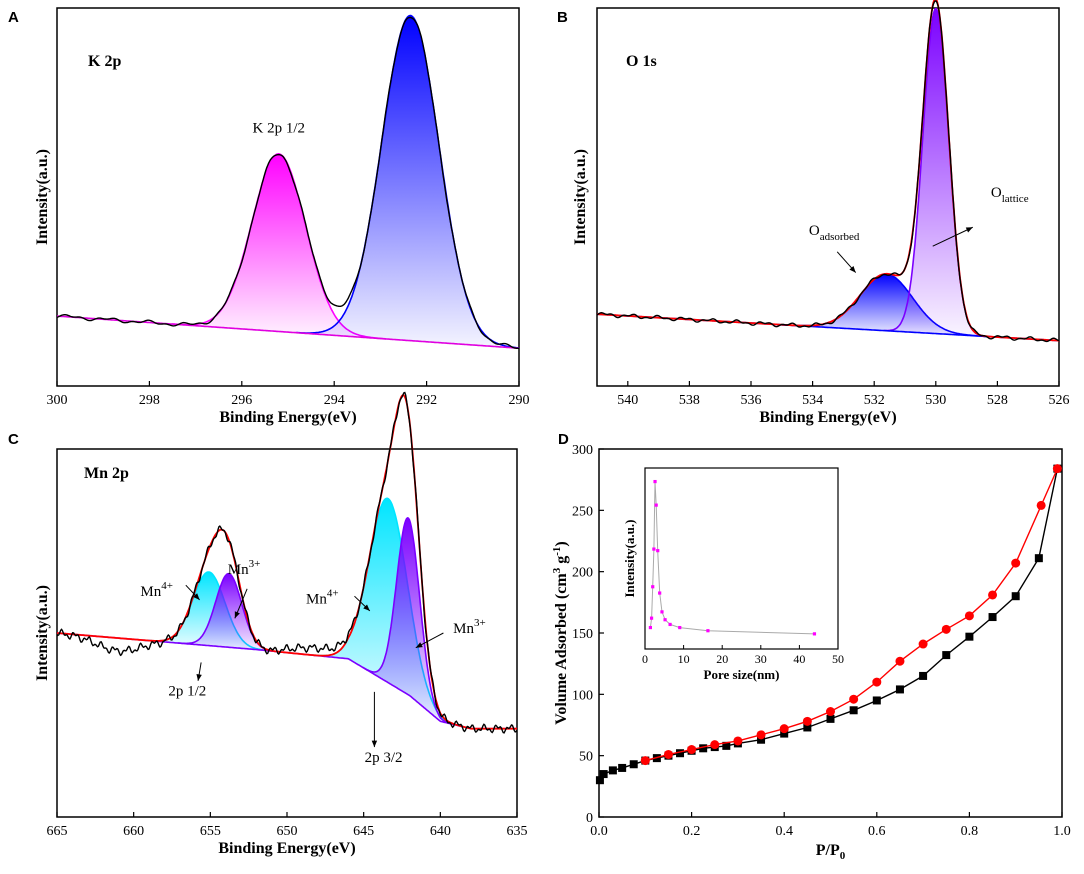 Image resolution: width=1084 pixels, height=874 pixels. I want to click on panel-d-ylabel-part-3: -1, so click(557, 551).